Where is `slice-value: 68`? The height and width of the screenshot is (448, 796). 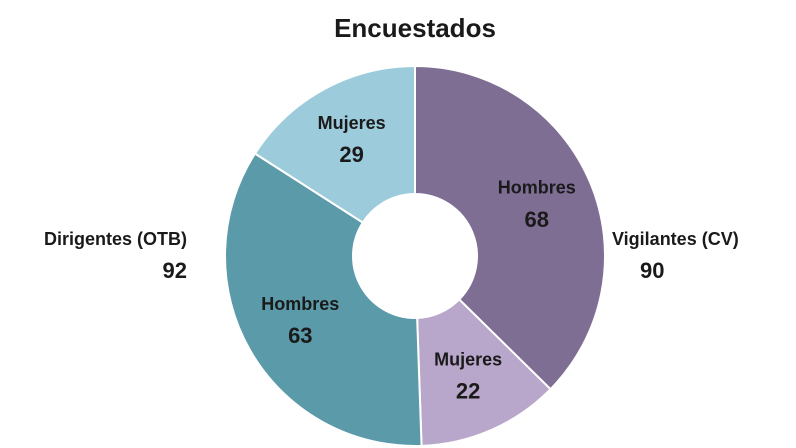
slice-value: 68 is located at coordinates (536, 219).